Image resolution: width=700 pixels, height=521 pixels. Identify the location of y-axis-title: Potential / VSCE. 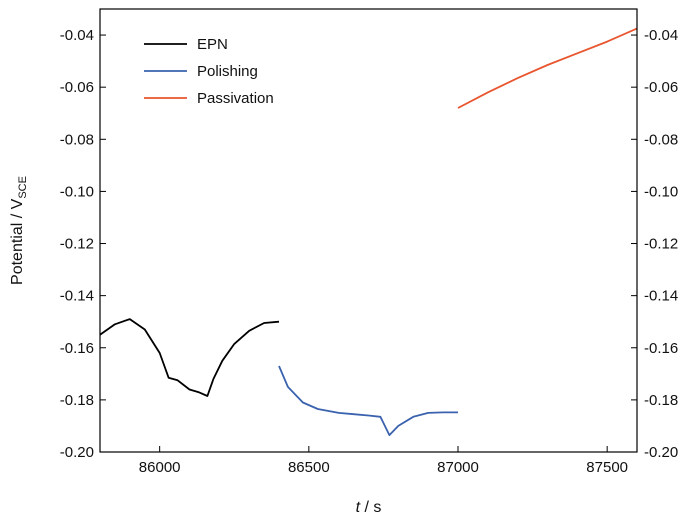
(19, 230).